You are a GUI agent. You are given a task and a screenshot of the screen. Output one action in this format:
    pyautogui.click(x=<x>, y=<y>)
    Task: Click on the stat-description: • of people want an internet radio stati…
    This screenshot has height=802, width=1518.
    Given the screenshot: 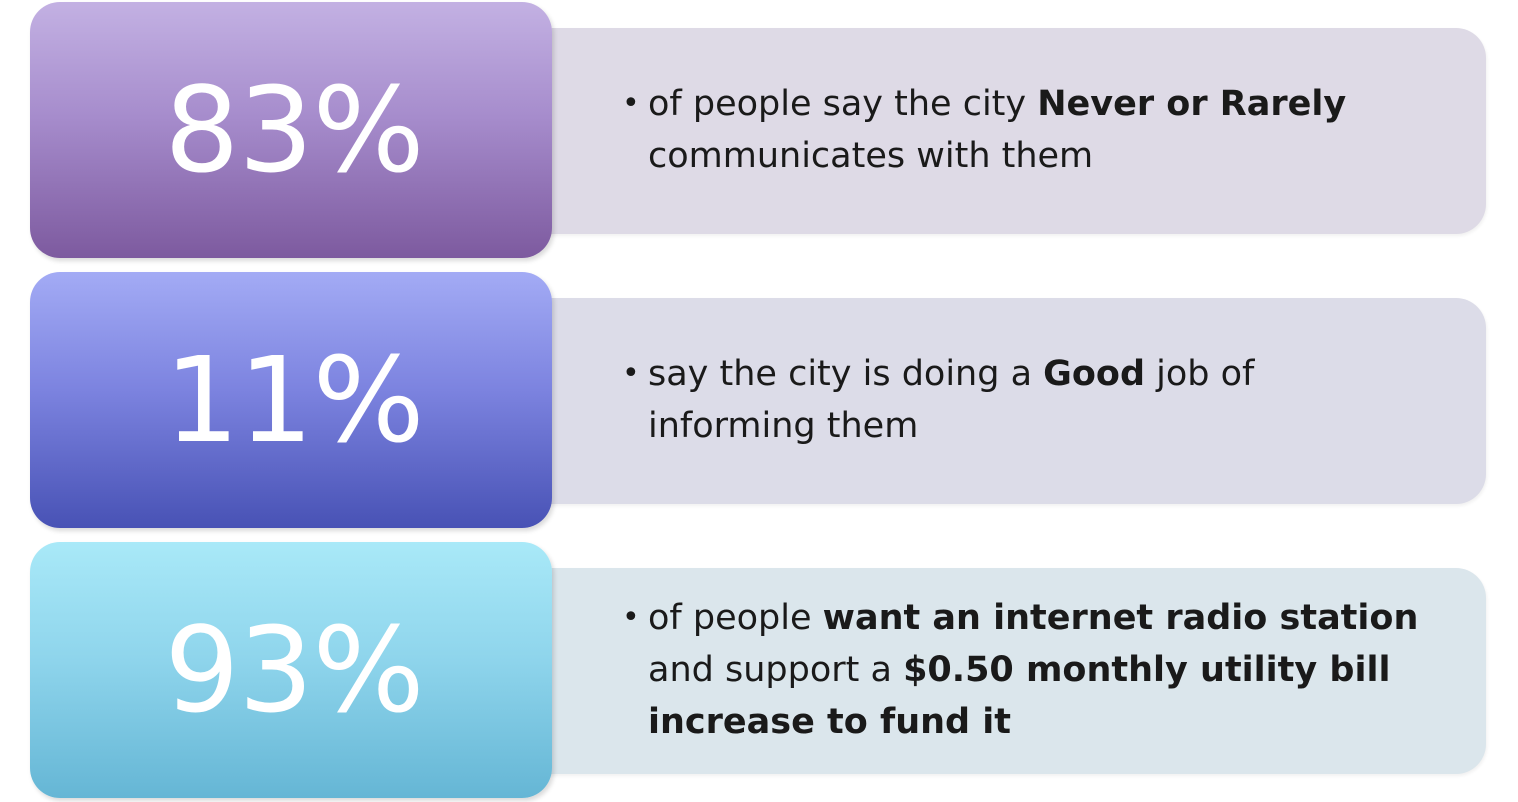 What is the action you would take?
    pyautogui.click(x=1022, y=670)
    